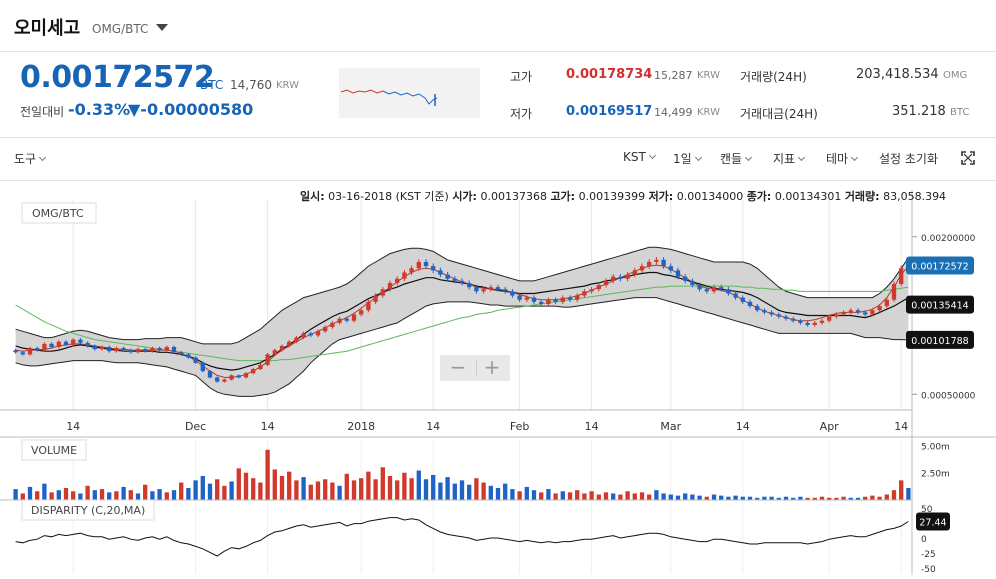  Describe the element at coordinates (919, 111) in the screenshot. I see `amount-value: 351.218` at that location.